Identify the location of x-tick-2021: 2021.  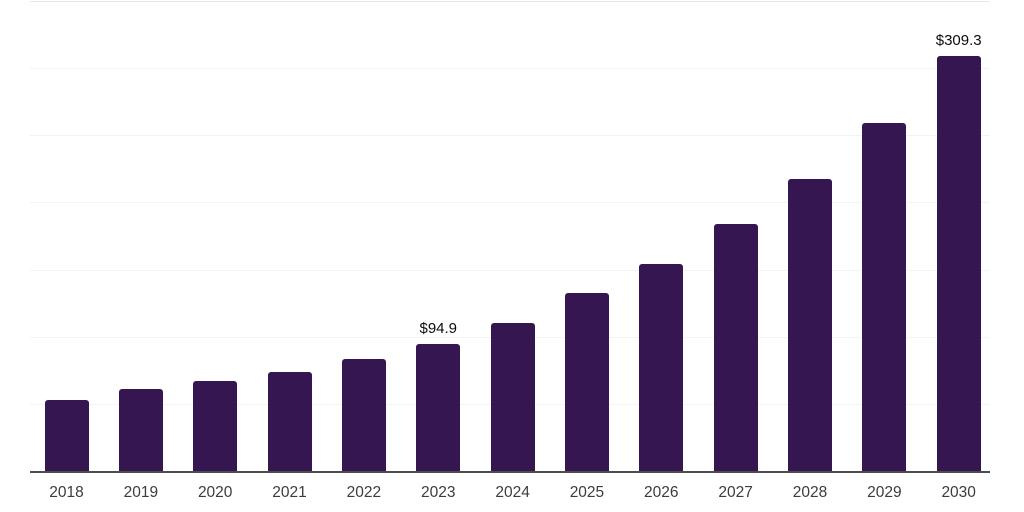
(289, 492).